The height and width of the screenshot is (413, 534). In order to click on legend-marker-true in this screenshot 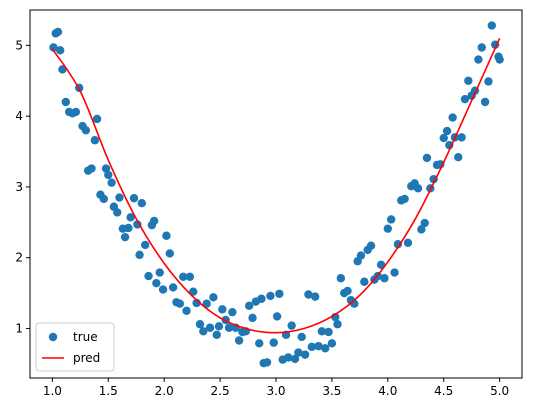, I will do `click(53, 337)`.